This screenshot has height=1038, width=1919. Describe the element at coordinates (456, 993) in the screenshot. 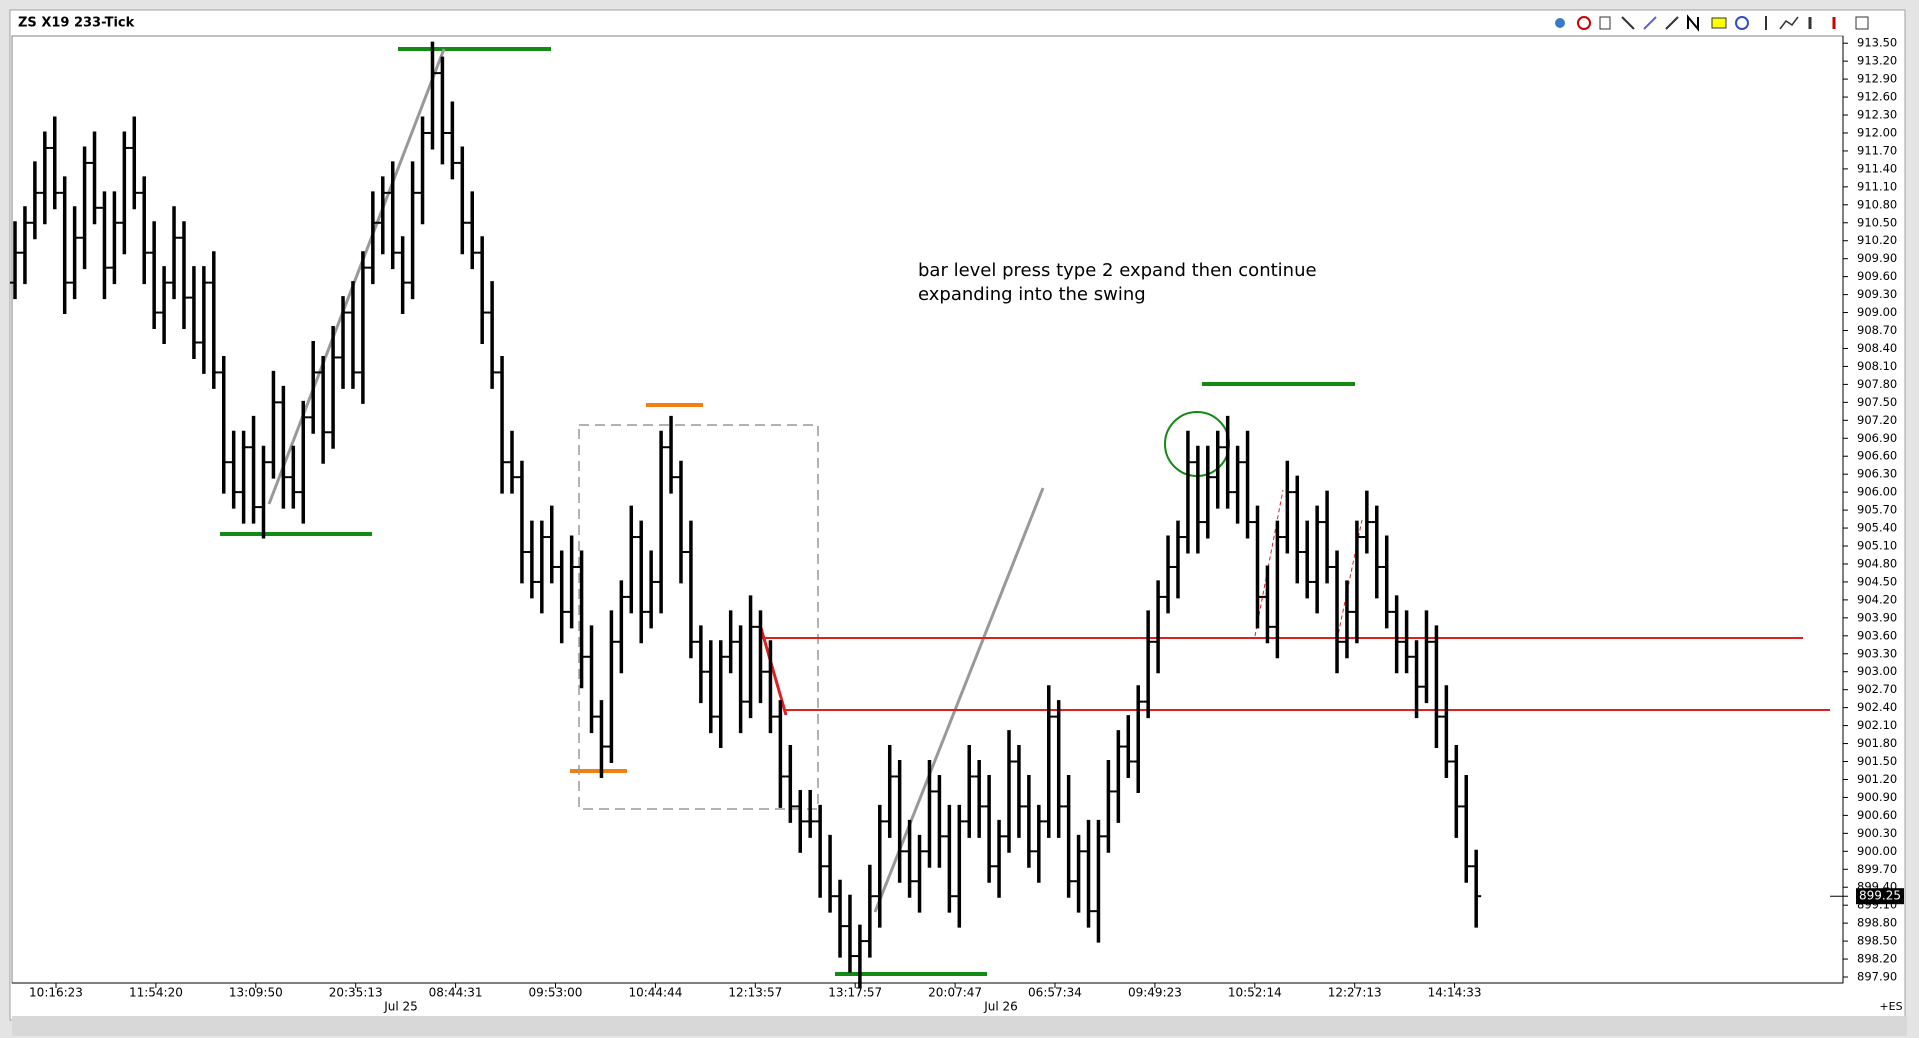

I see `x-tick-label: 08:44:31` at that location.